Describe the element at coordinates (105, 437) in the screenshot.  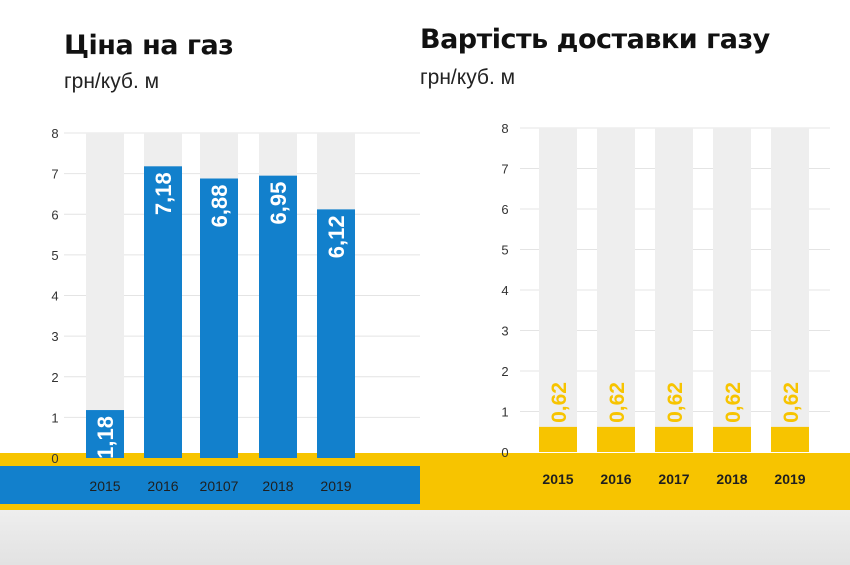
I see `gas-price-bar-value-label: 1,18` at that location.